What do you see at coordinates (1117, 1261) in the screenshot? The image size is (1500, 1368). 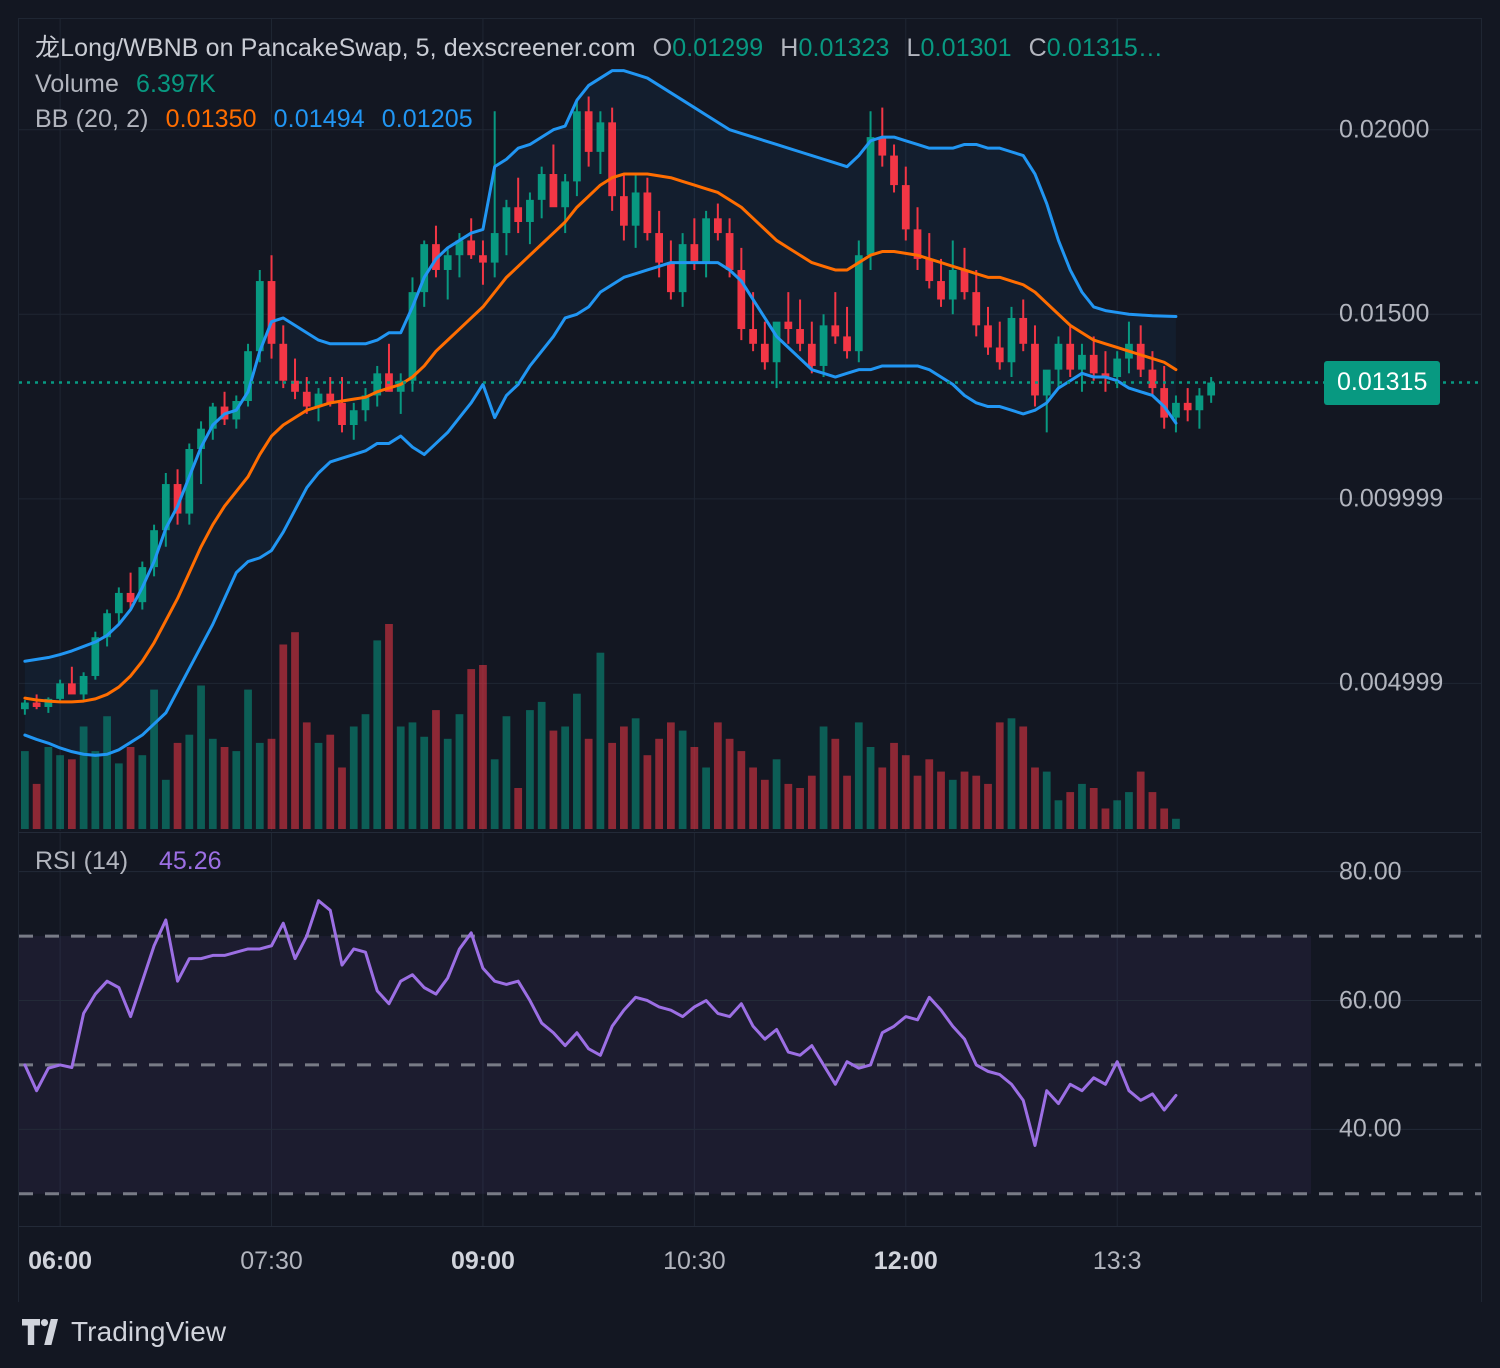 I see `time-axis-tick: 13:3` at bounding box center [1117, 1261].